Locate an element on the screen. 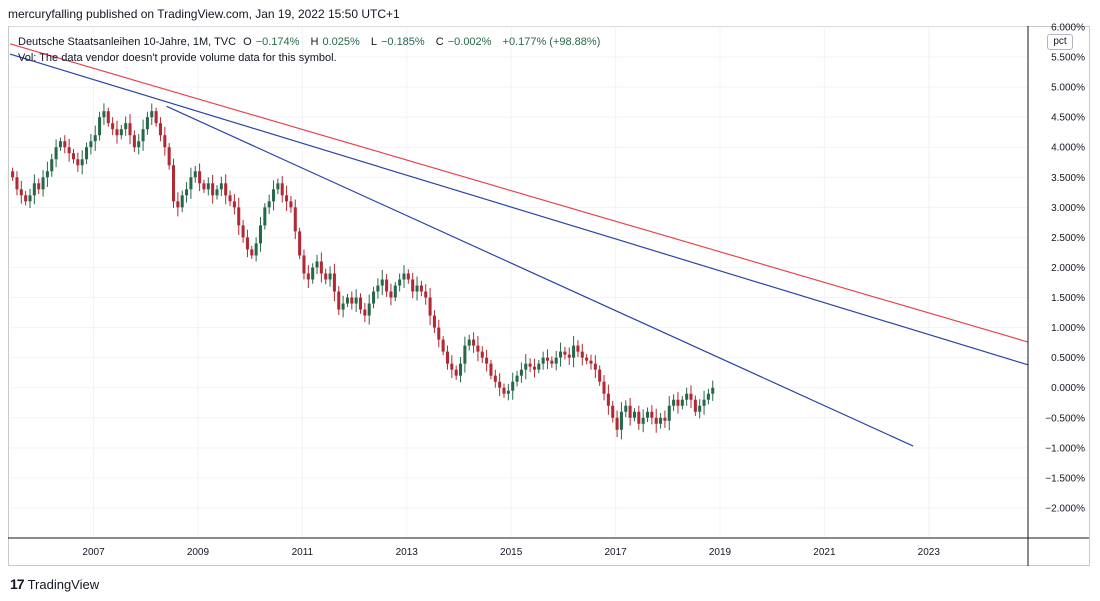 The width and height of the screenshot is (1100, 601). y-tick-label: 4.000% is located at coordinates (1068, 148).